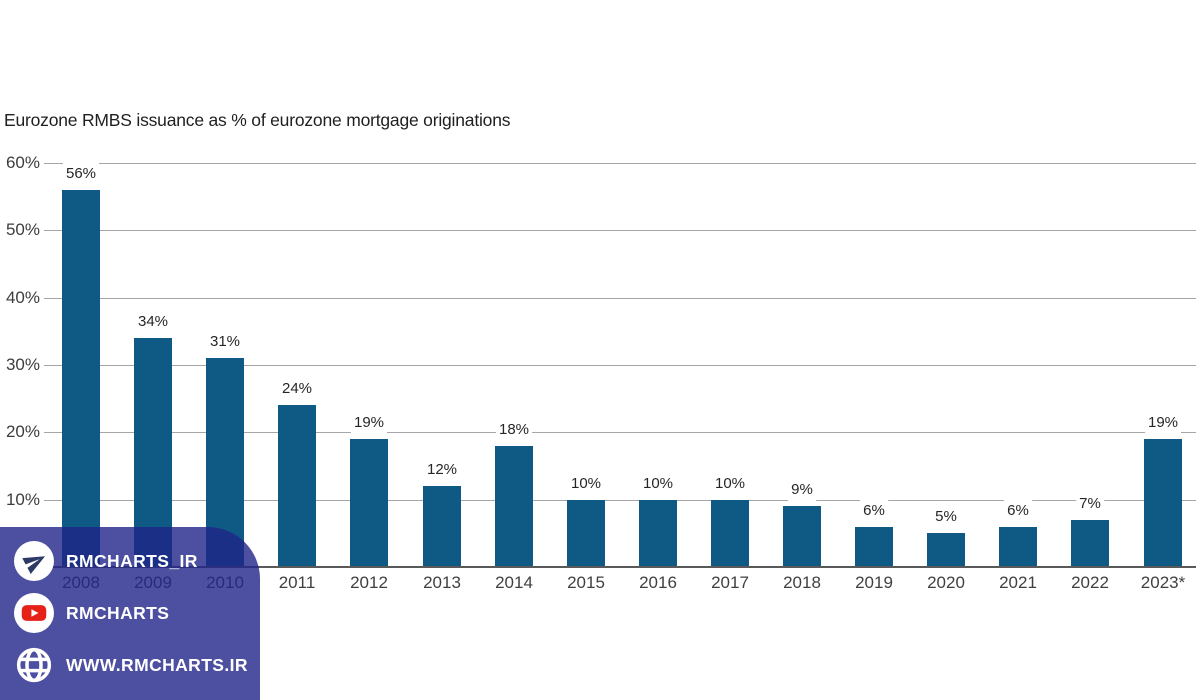  What do you see at coordinates (22, 364) in the screenshot?
I see `y-axis-tick-label: 30%` at bounding box center [22, 364].